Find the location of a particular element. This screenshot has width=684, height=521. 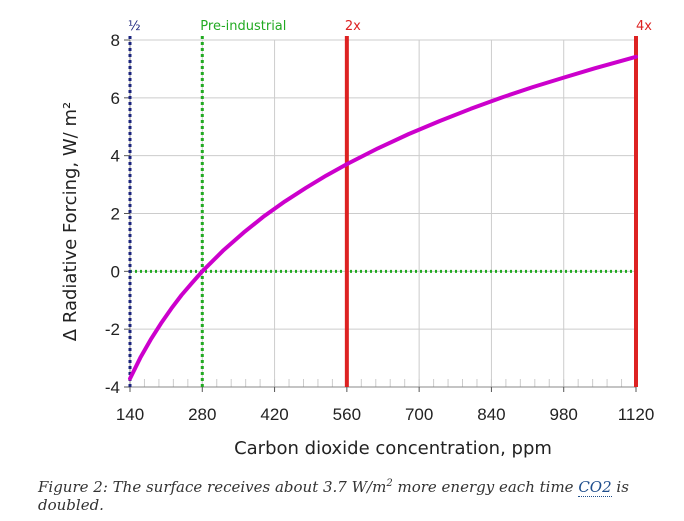

y-tick-label: 0 is located at coordinates (115, 271).